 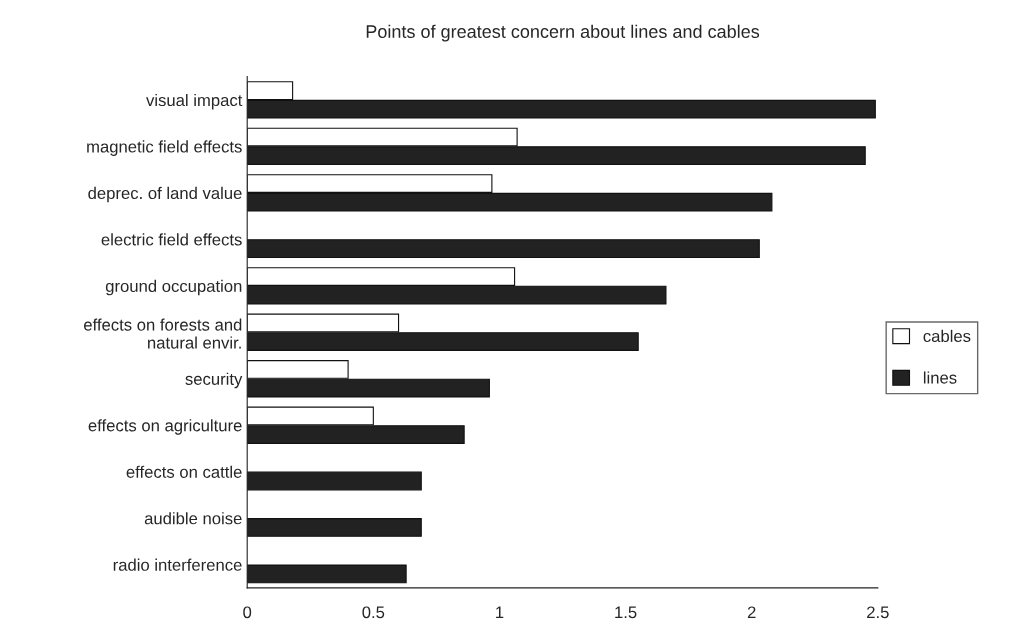 I want to click on x-tick-label: 0, so click(x=247, y=612).